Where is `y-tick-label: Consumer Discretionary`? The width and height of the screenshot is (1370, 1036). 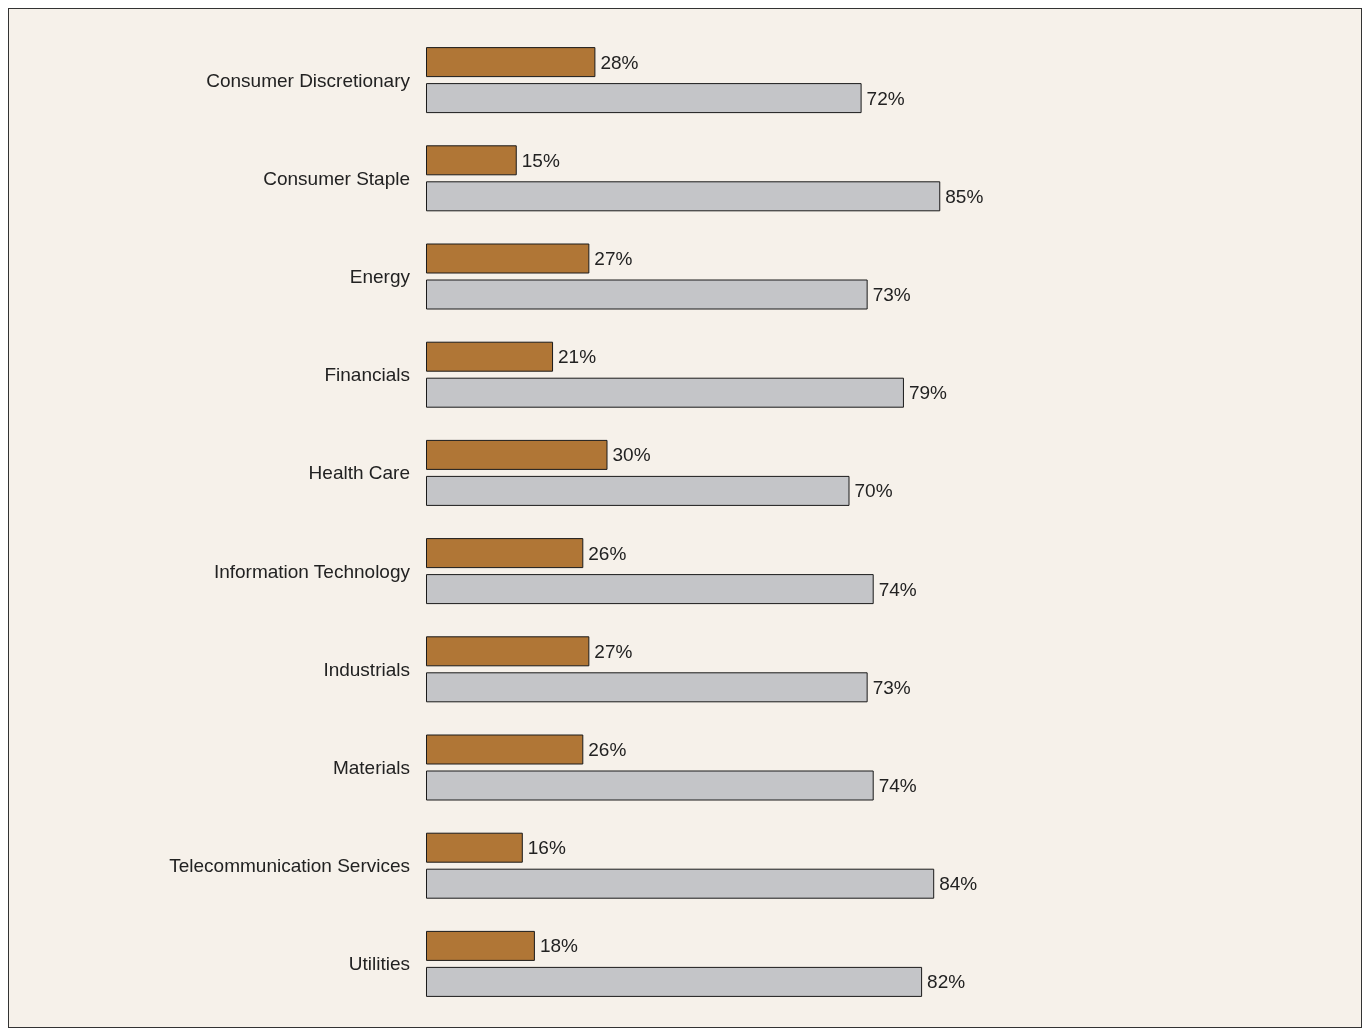 y-tick-label: Consumer Discretionary is located at coordinates (308, 80).